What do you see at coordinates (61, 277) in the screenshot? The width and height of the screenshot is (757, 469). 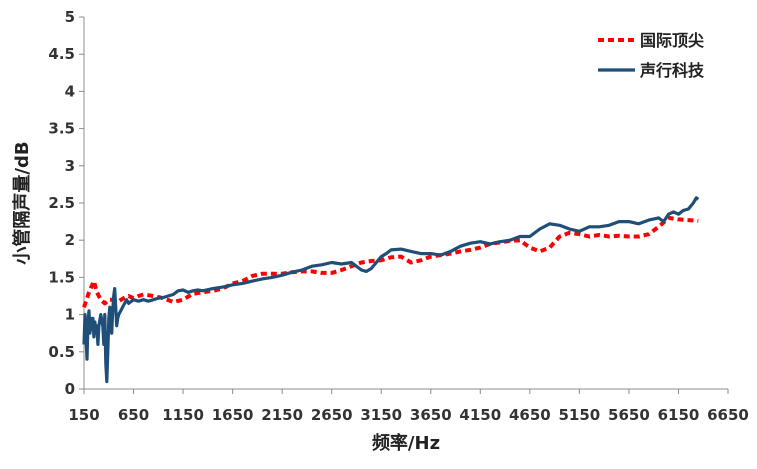 I see `y-tick-label: 1.5` at bounding box center [61, 277].